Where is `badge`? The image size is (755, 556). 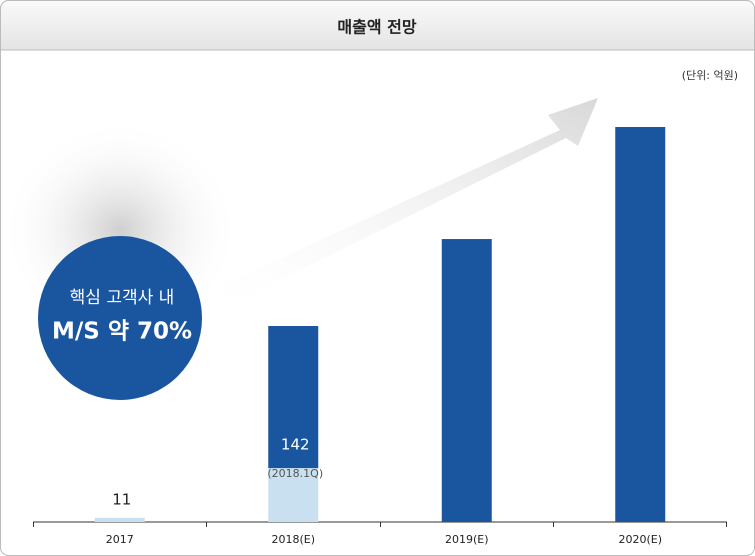
badge is located at coordinates (120, 318).